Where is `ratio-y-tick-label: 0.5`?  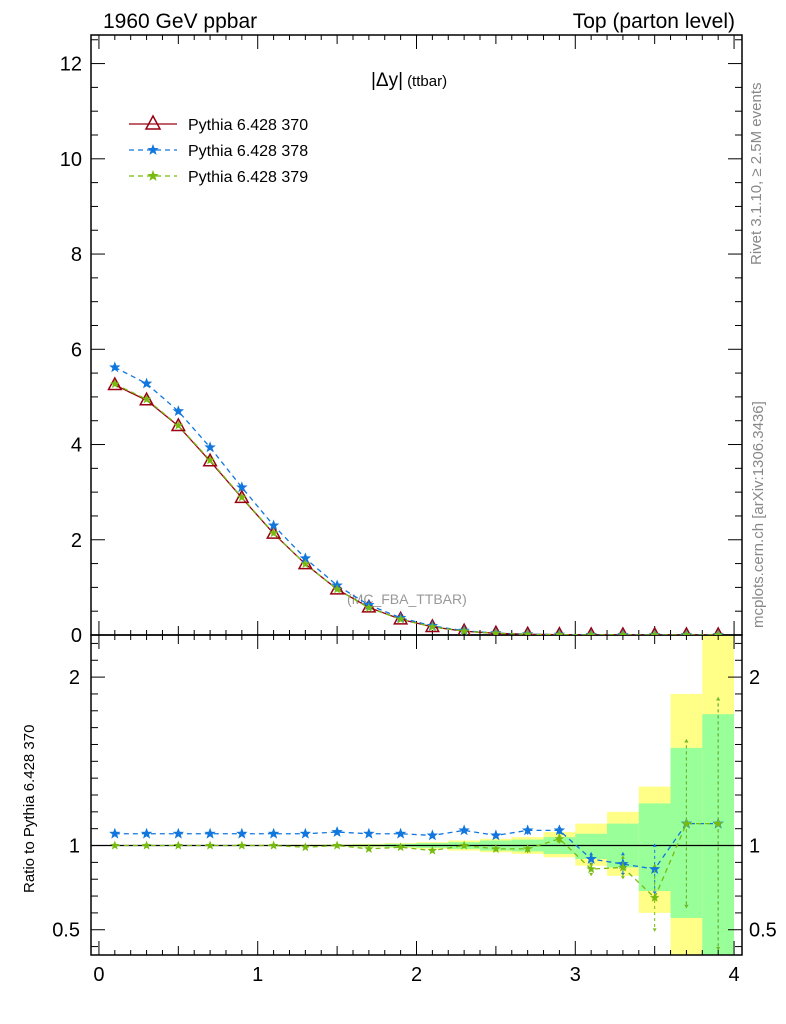 ratio-y-tick-label: 0.5 is located at coordinates (66, 931).